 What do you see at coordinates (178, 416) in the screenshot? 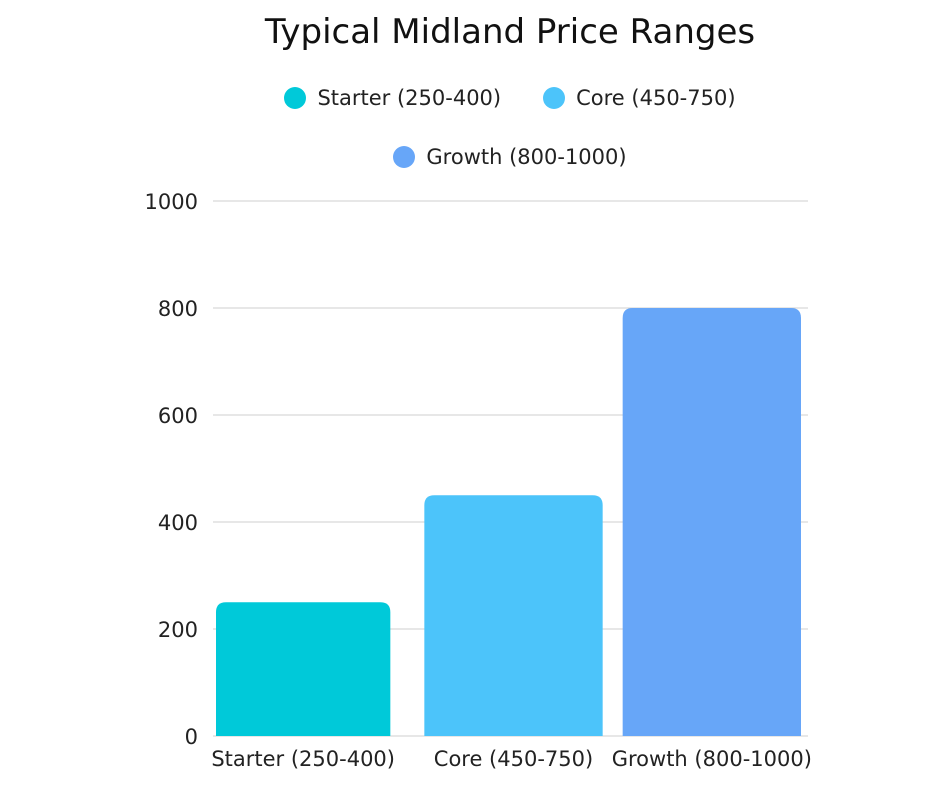
I see `y-tick-label: 600` at bounding box center [178, 416].